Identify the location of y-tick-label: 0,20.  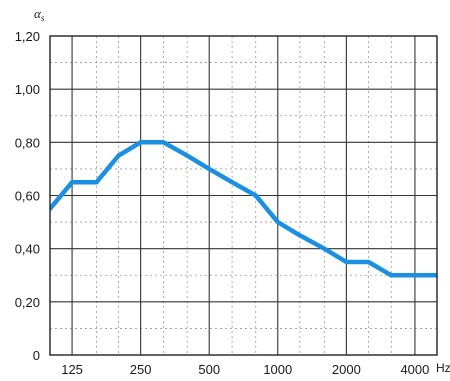
(27, 302).